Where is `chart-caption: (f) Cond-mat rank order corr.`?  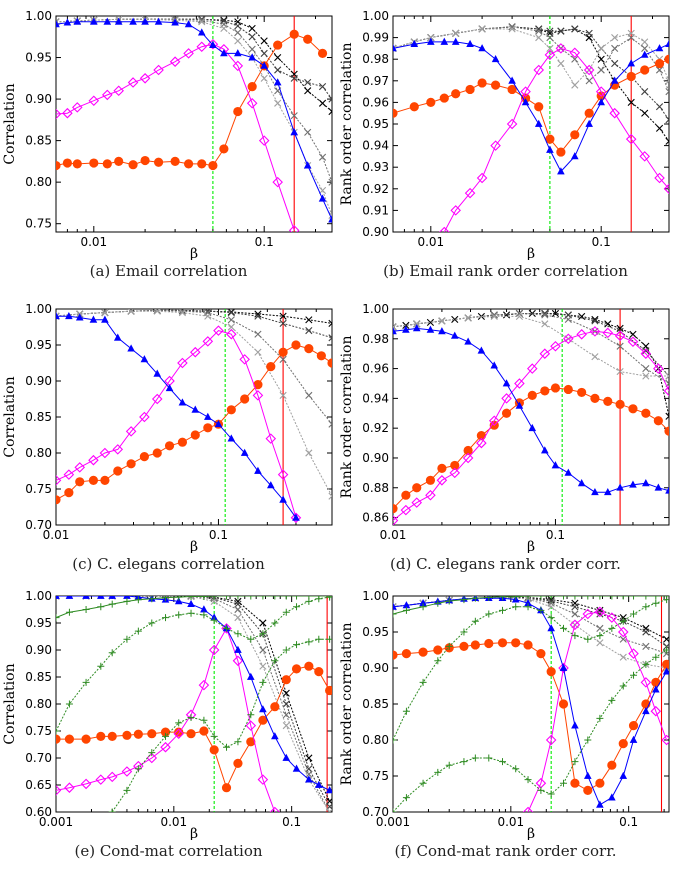
chart-caption: (f) Cond-mat rank order corr. is located at coordinates (505, 851).